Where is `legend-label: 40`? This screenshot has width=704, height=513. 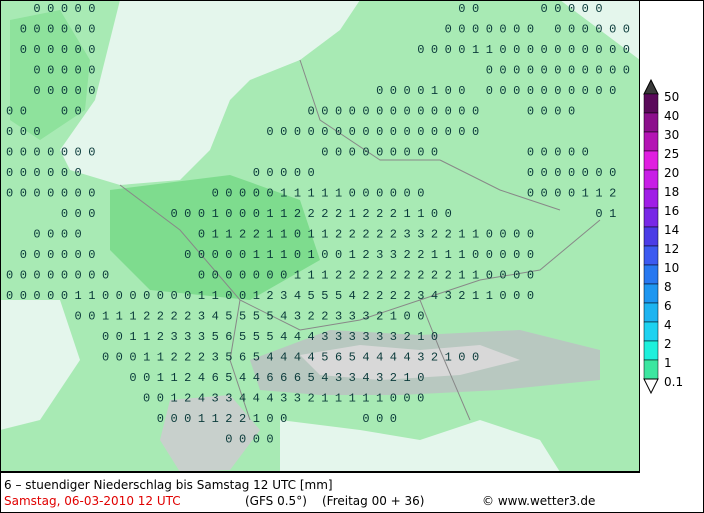 legend-label: 40 is located at coordinates (671, 116).